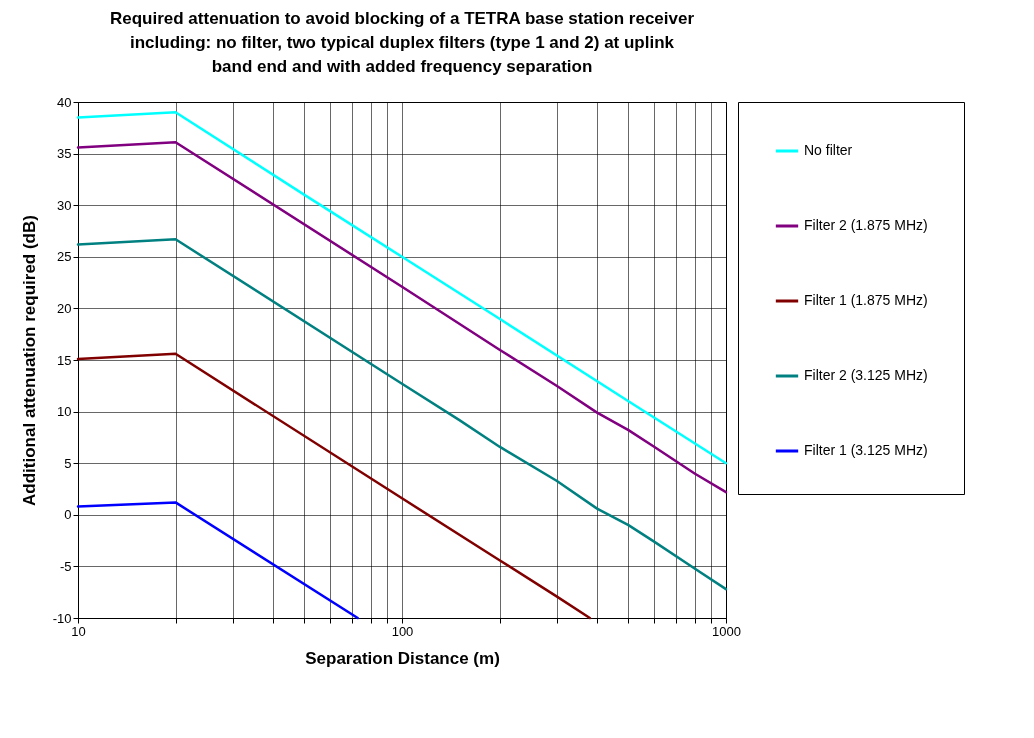 The image size is (1034, 738). What do you see at coordinates (866, 375) in the screenshot?
I see `legend-label: Filter 2 (3.125 MHz)` at bounding box center [866, 375].